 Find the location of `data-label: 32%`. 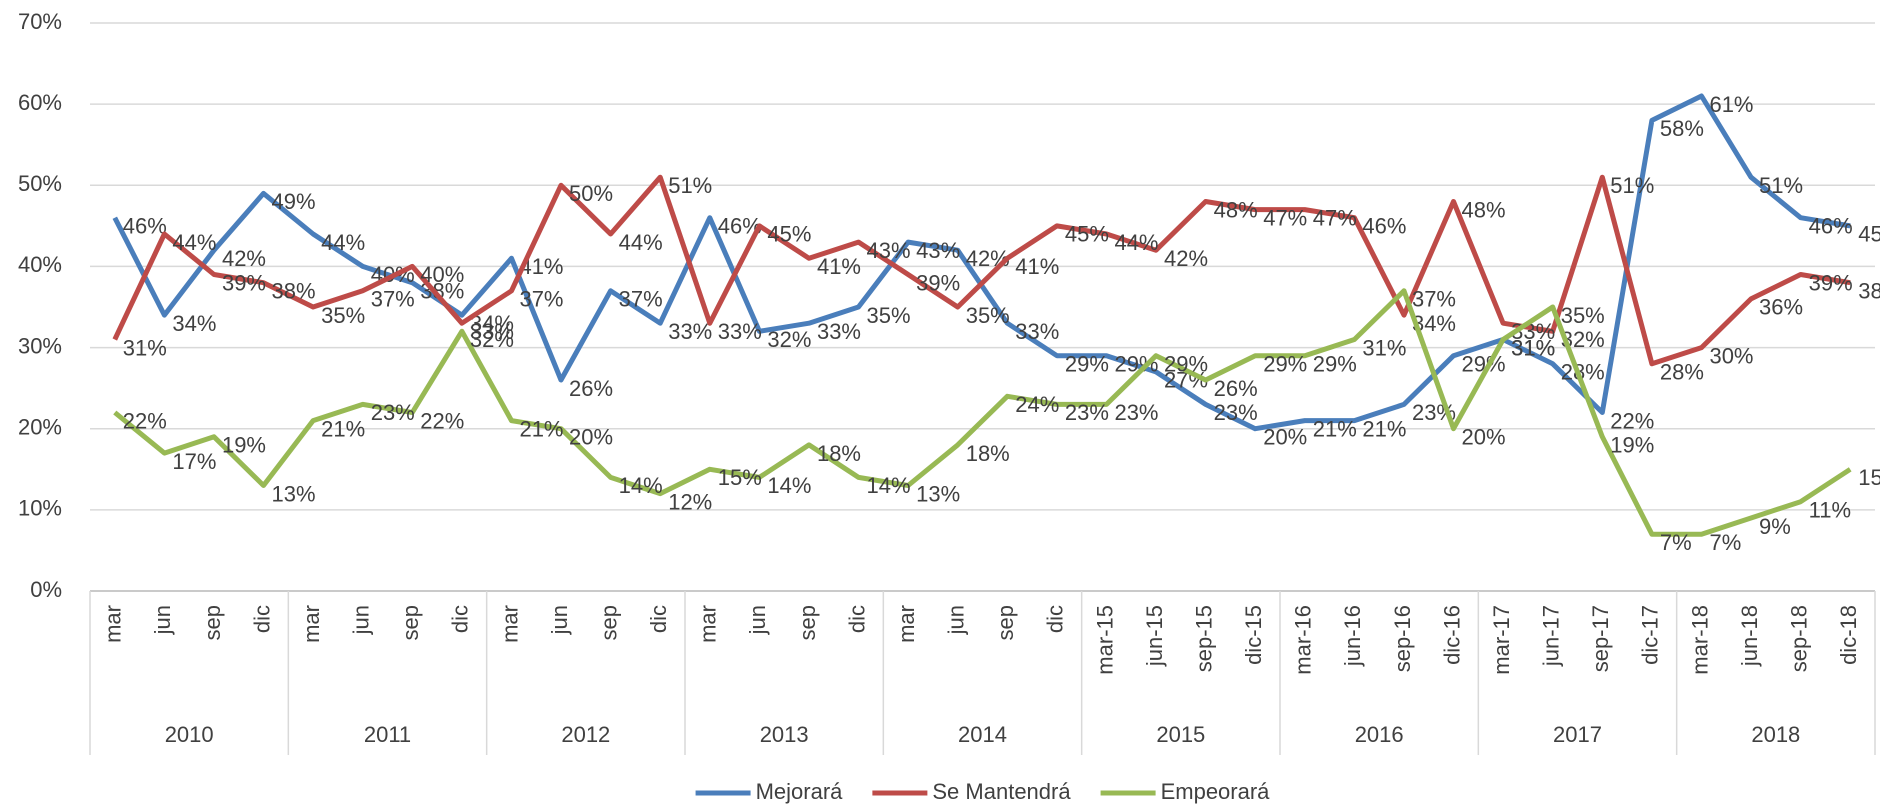

data-label: 32% is located at coordinates (789, 339).